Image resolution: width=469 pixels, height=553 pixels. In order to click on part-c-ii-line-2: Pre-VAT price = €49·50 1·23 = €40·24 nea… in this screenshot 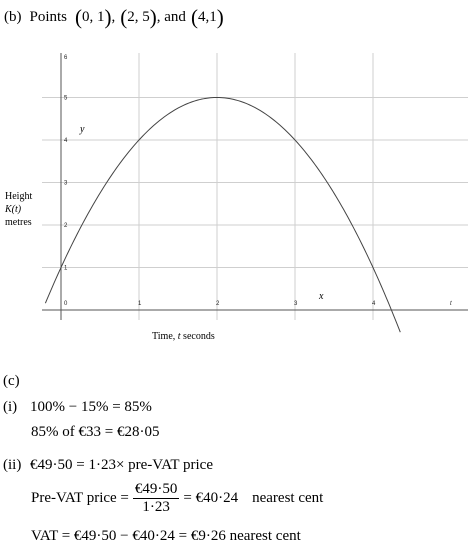, I will do `click(177, 498)`.